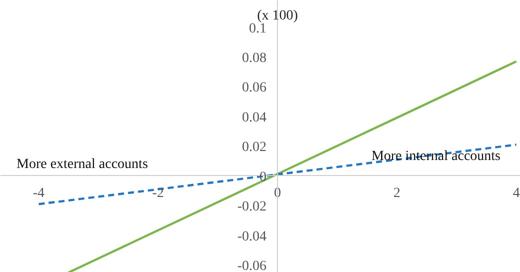  I want to click on y-tick-label: 0.08, so click(254, 58).